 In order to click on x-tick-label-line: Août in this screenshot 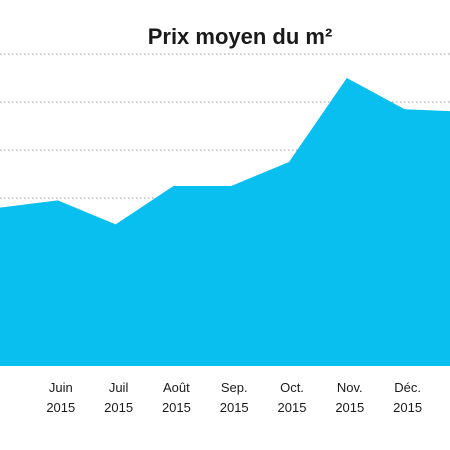, I will do `click(176, 387)`.